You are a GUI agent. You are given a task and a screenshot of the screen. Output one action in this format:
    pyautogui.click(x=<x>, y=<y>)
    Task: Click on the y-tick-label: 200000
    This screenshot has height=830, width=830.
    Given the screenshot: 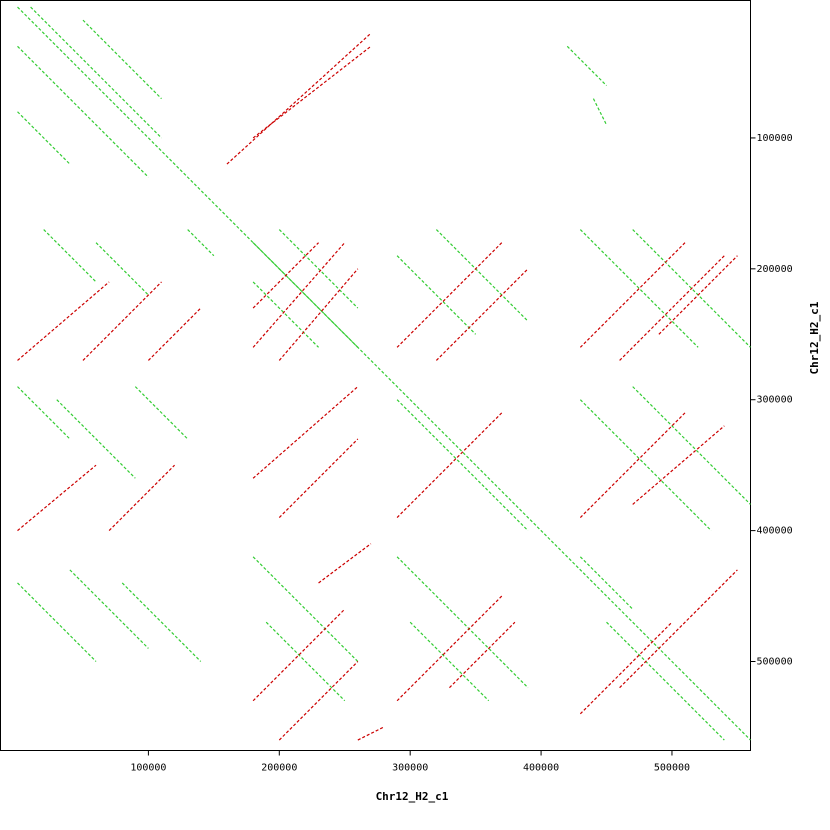 What is the action you would take?
    pyautogui.click(x=775, y=269)
    